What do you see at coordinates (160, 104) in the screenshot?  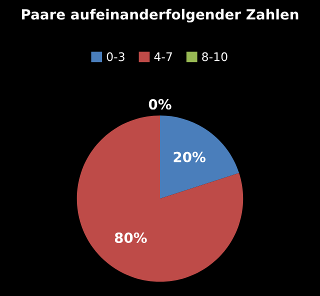 I see `text: 0%` at bounding box center [160, 104].